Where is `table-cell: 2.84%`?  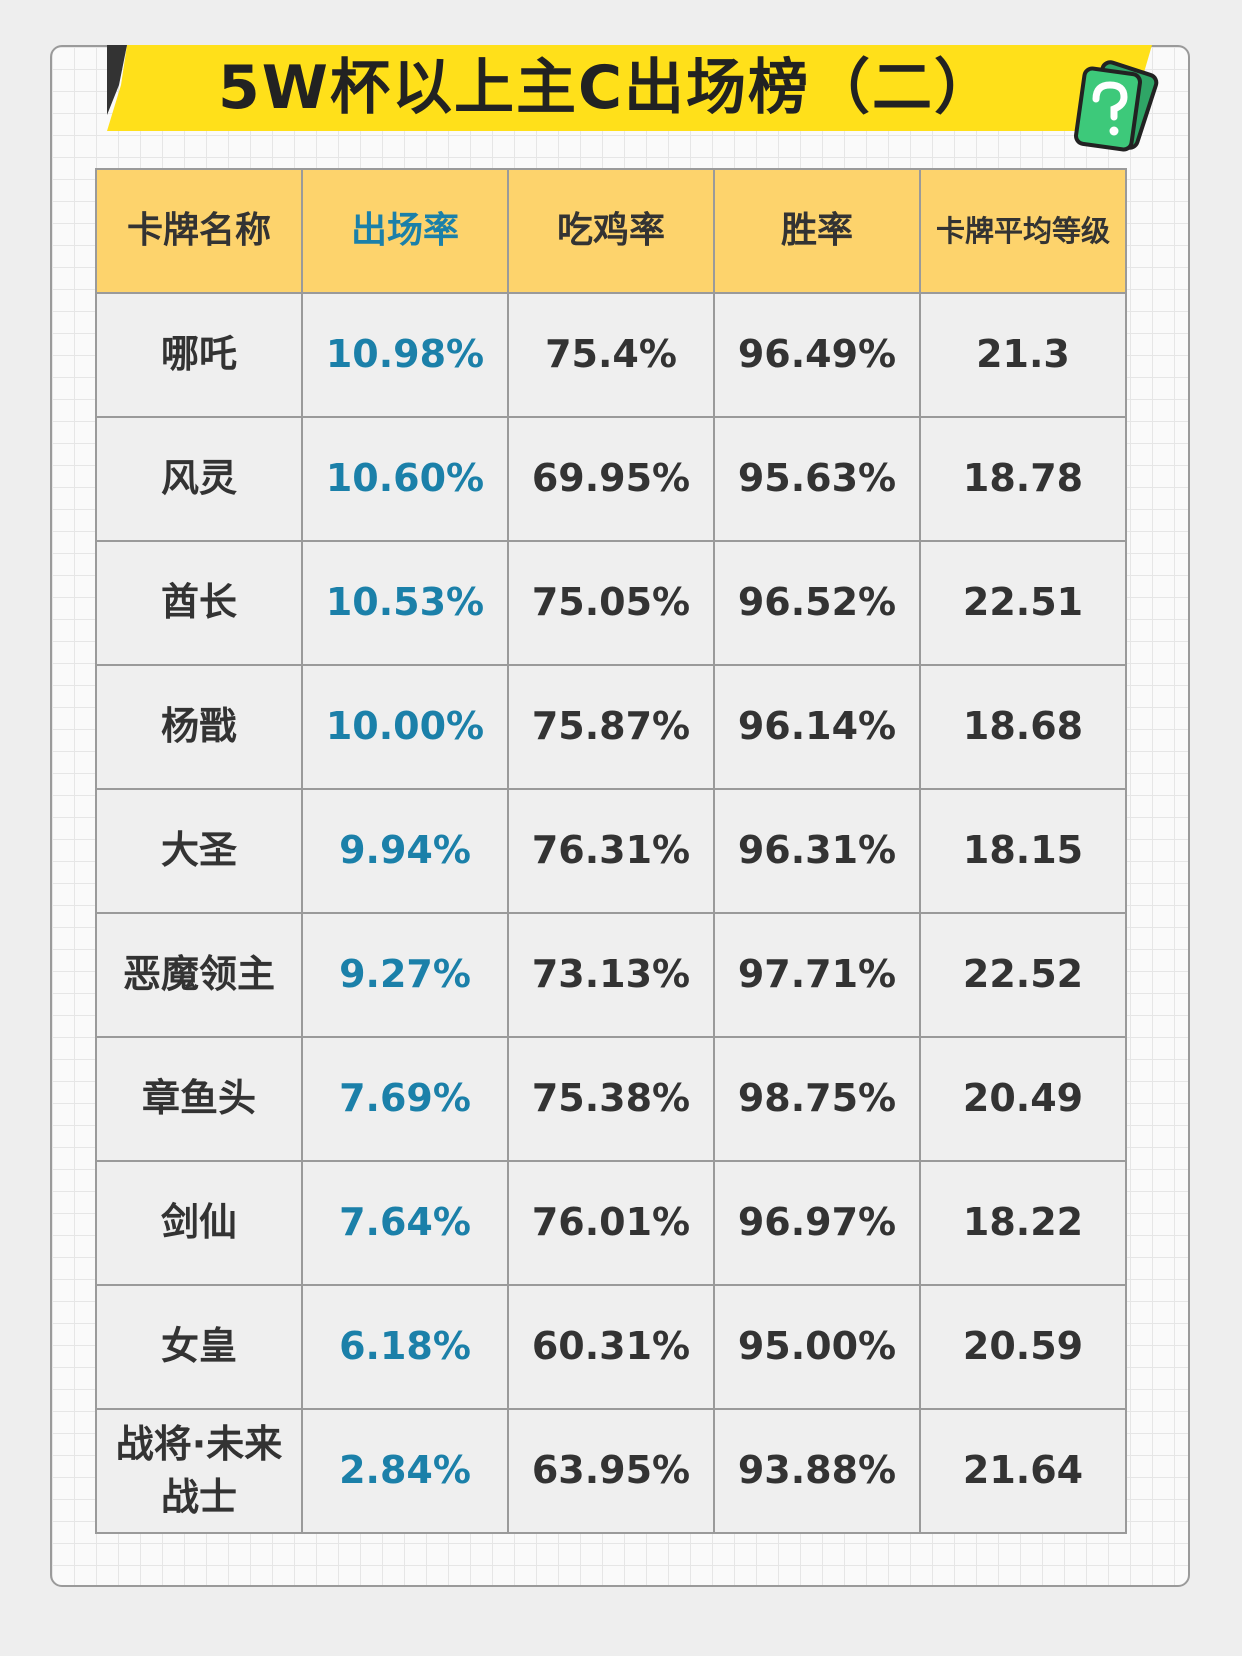 table-cell: 2.84% is located at coordinates (405, 1471).